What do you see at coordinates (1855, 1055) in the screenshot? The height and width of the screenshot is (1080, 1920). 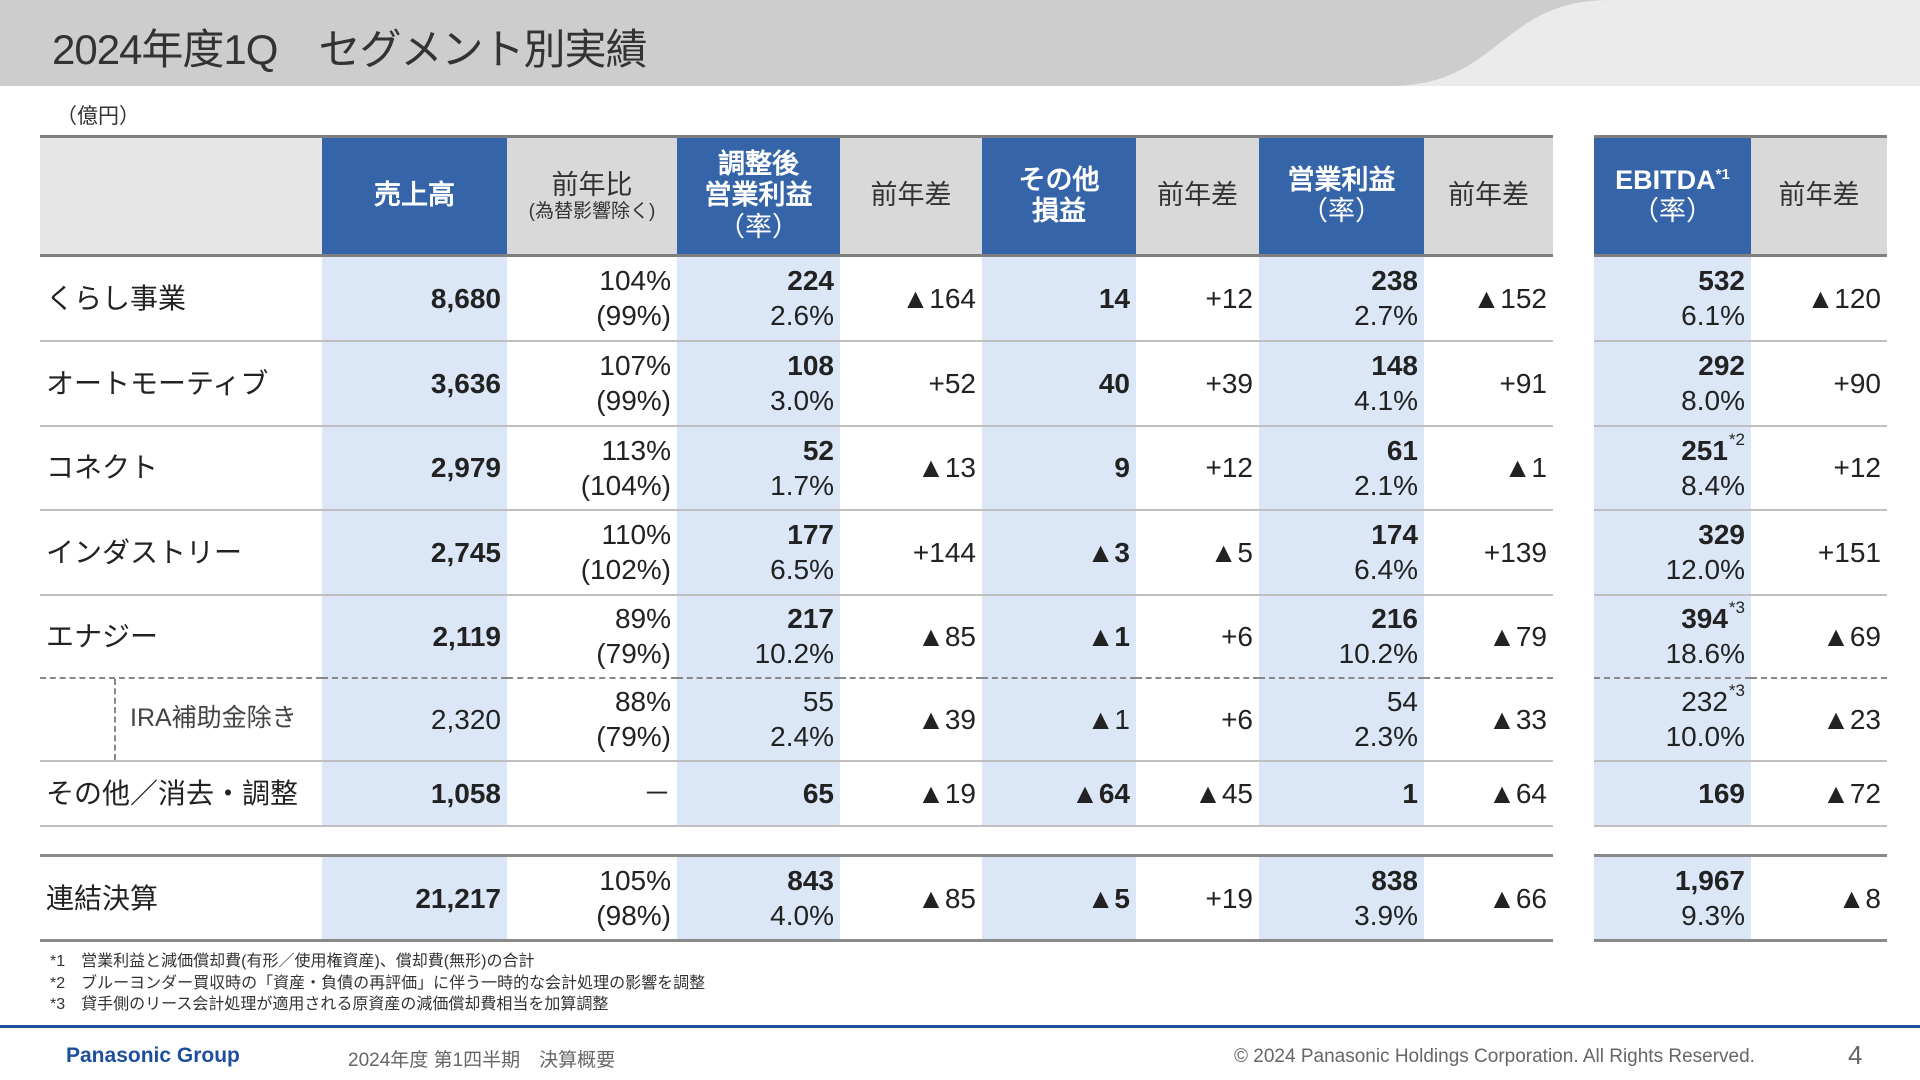 I see `page-number: 4` at bounding box center [1855, 1055].